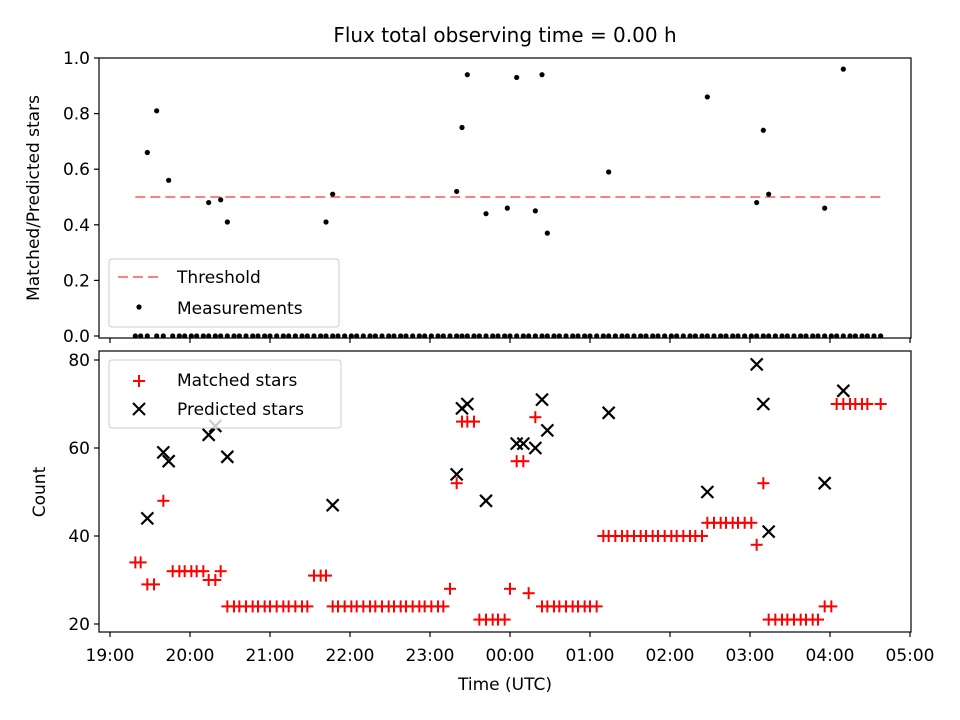  Describe the element at coordinates (81, 198) in the screenshot. I see `top-y-ticks: 0.0 0.2 0.4 0.6 0.8 1.0` at that location.